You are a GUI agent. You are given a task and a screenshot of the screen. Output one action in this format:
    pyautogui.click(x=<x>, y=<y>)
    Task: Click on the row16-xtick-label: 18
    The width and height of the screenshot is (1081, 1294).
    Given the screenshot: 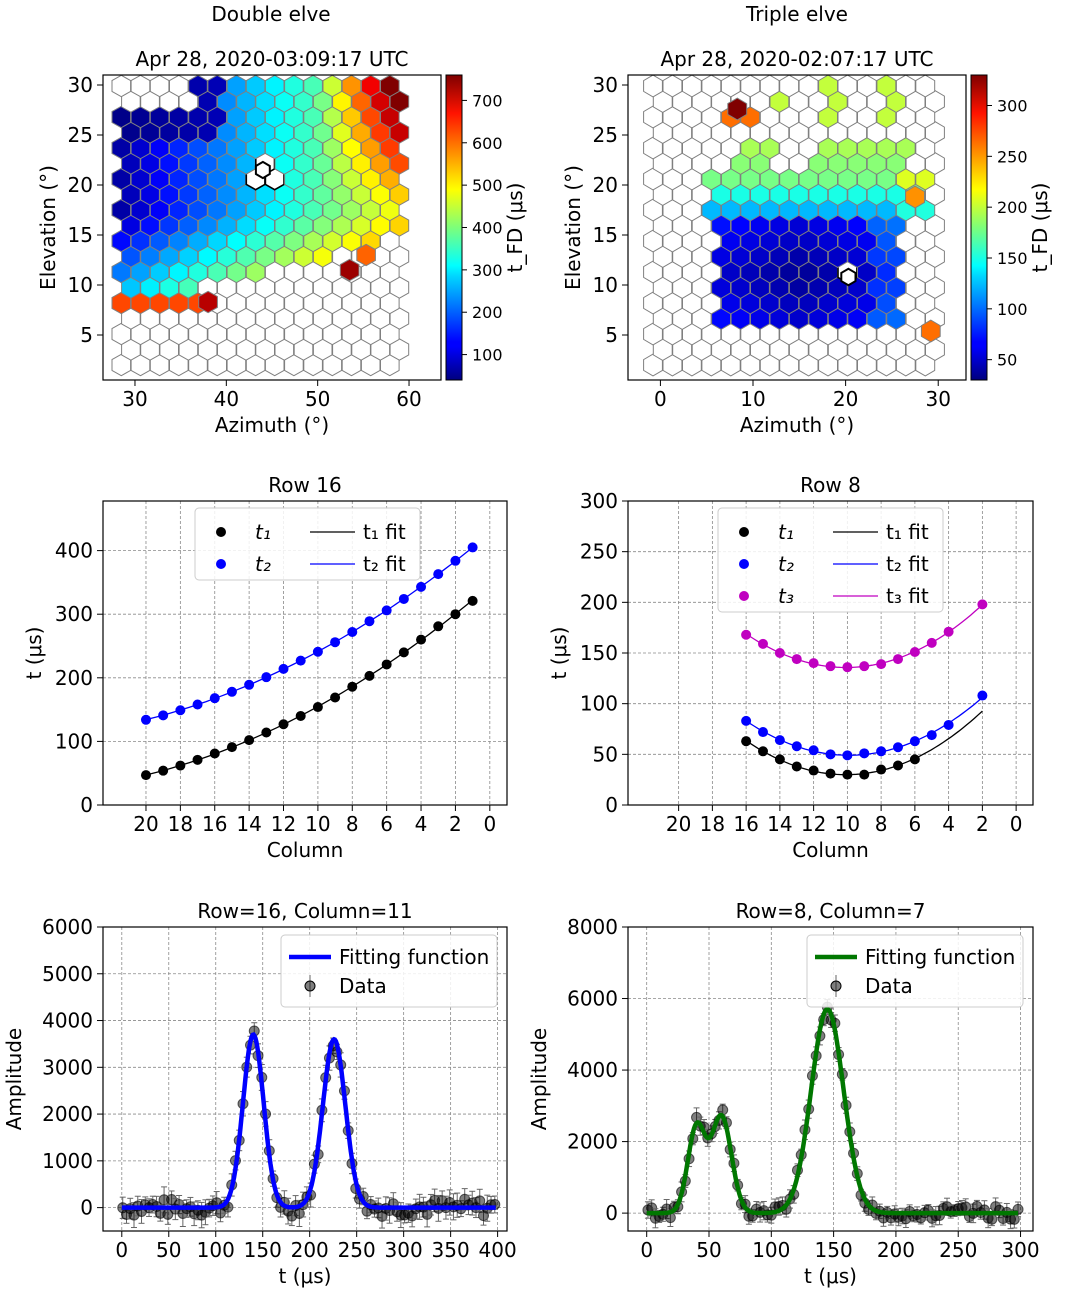 What is the action you would take?
    pyautogui.click(x=180, y=824)
    